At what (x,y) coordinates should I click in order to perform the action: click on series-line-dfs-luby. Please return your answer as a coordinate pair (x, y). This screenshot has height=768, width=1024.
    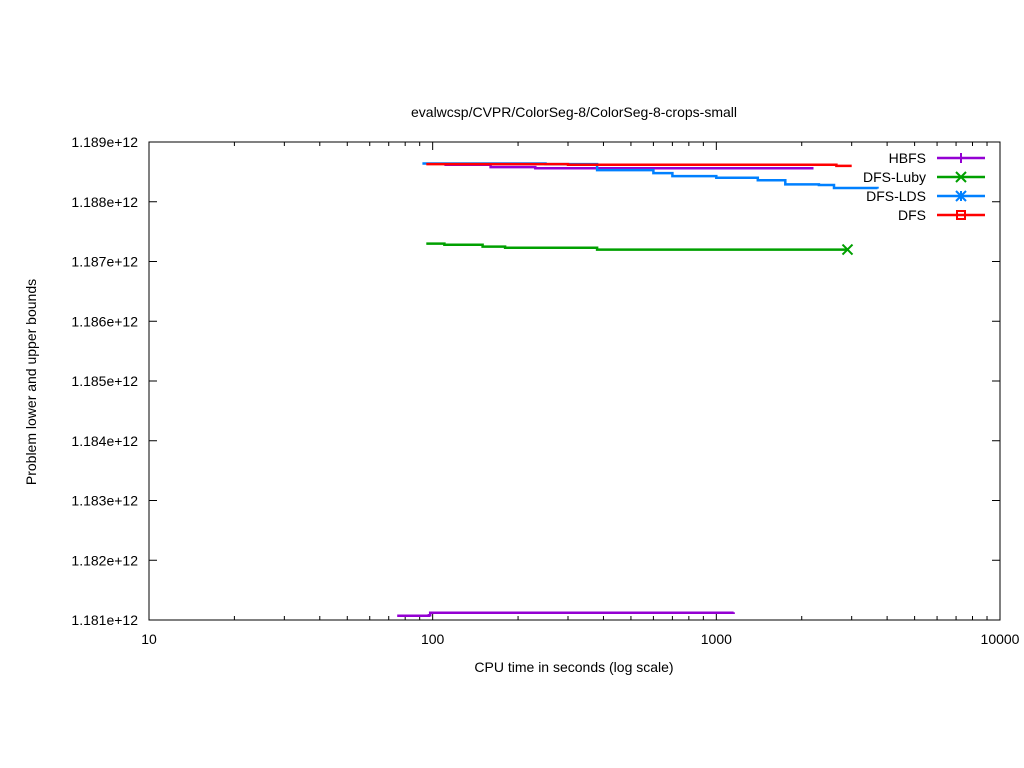
    Looking at the image, I should click on (637, 246).